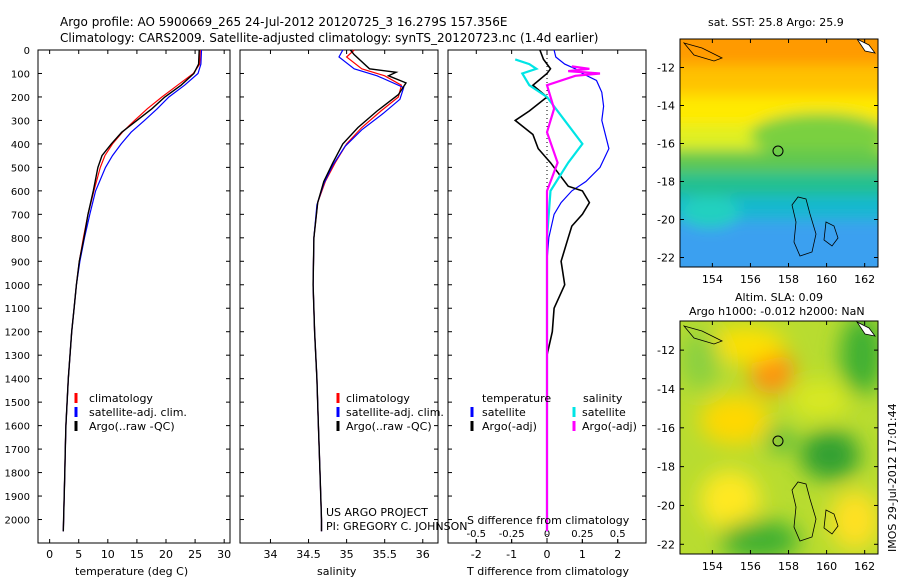  I want to click on series-t-argo-adj-, so click(552, 290).